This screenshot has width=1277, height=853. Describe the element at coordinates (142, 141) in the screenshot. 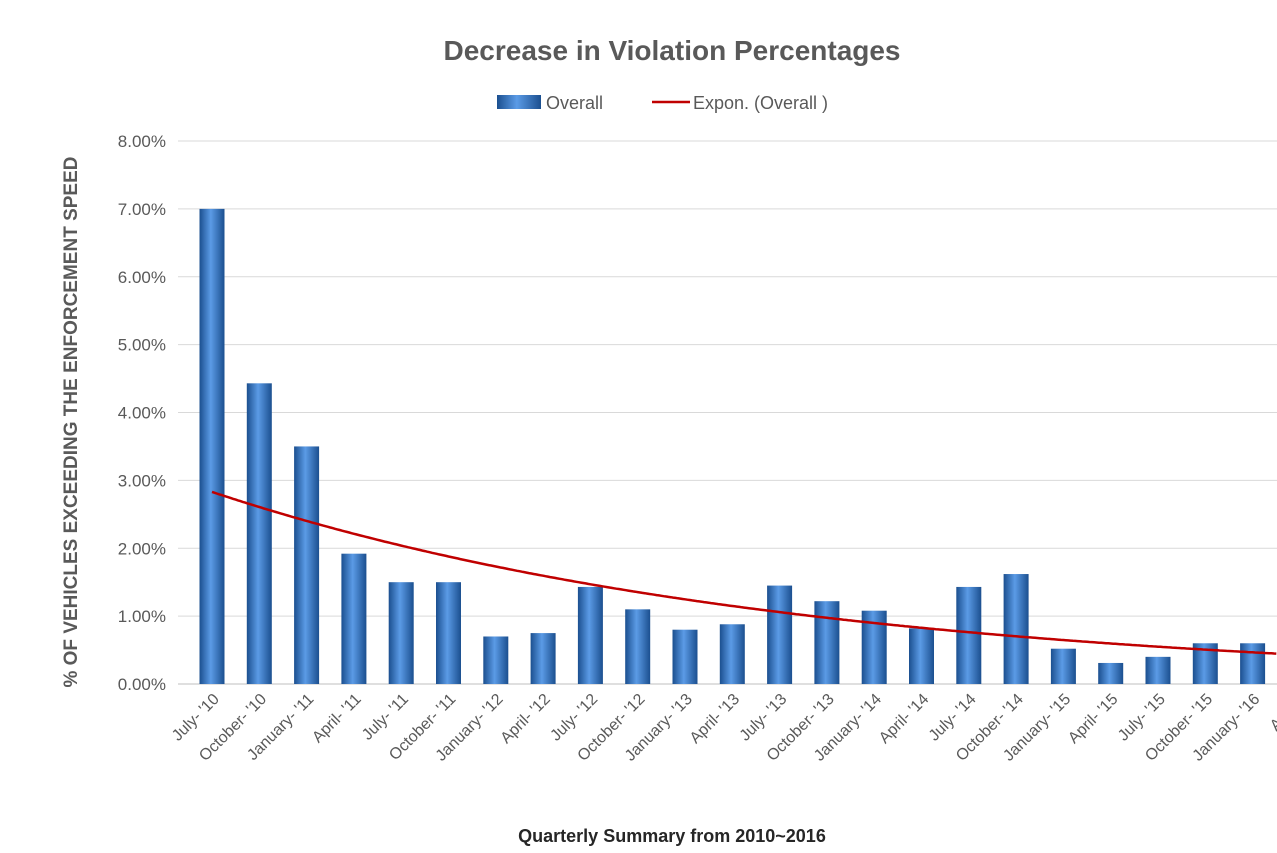

I see `y-tick-label: 8.00%` at that location.